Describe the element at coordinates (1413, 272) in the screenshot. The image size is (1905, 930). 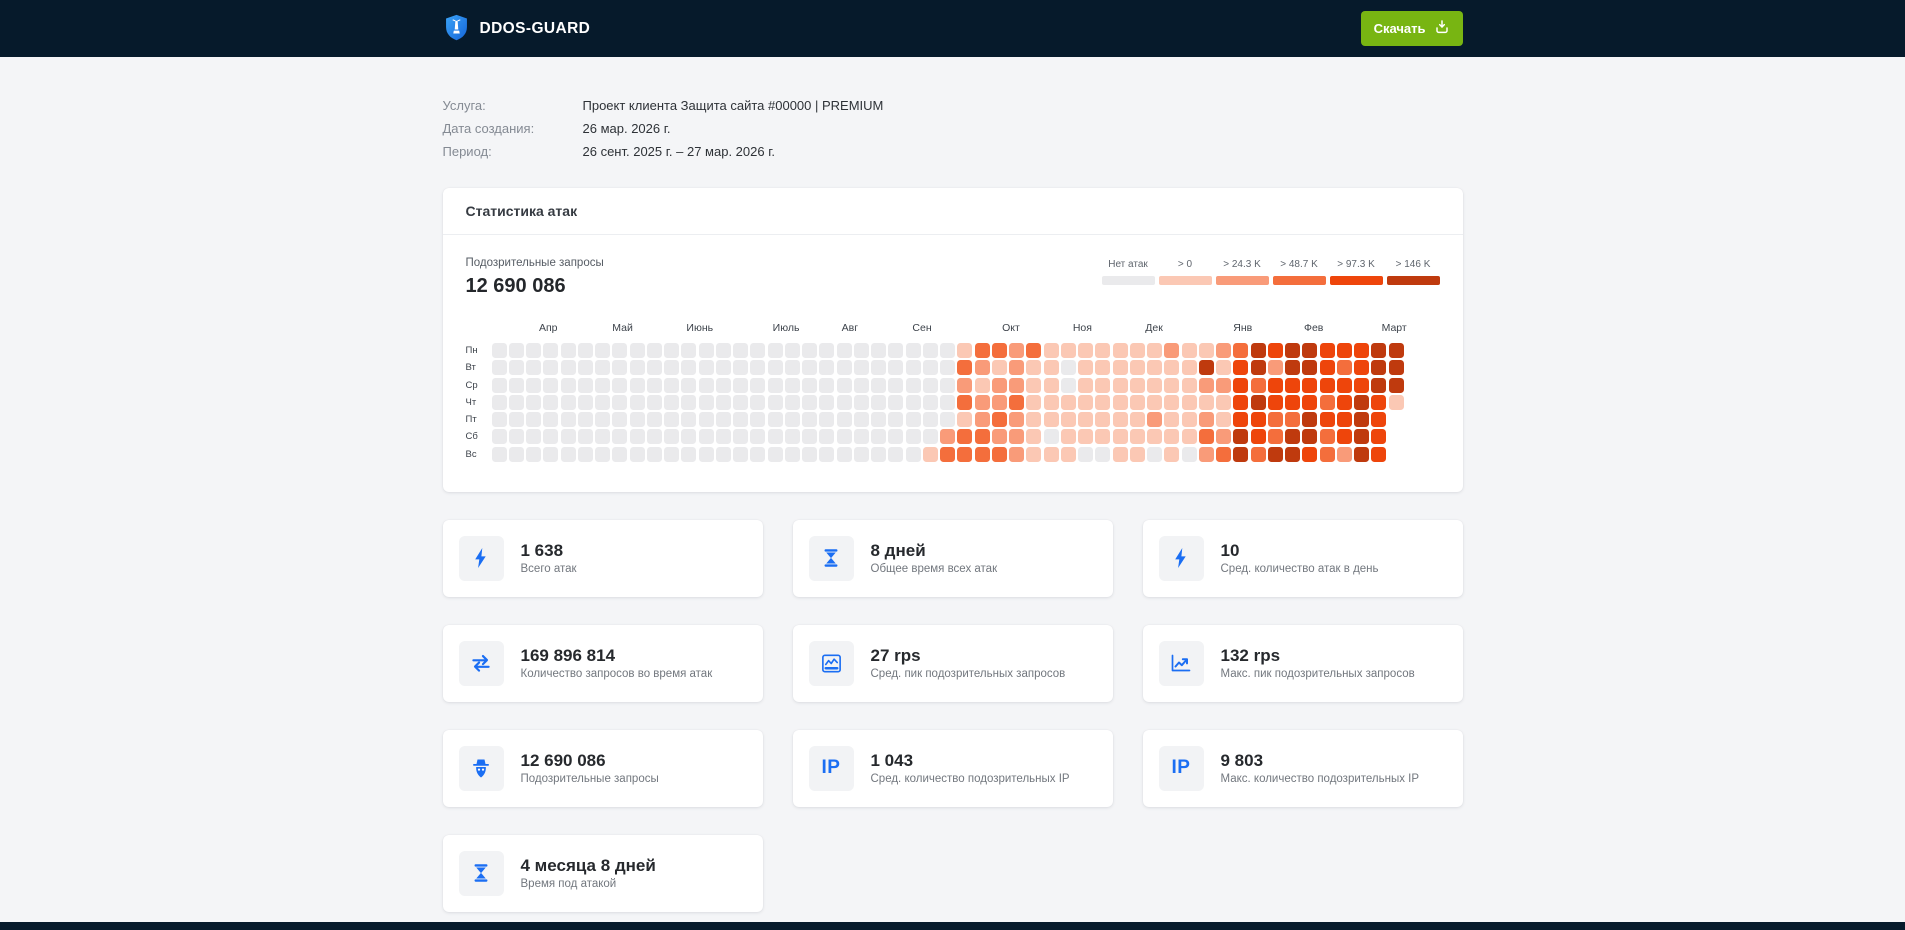
I see `legend-item: > 146 K` at that location.